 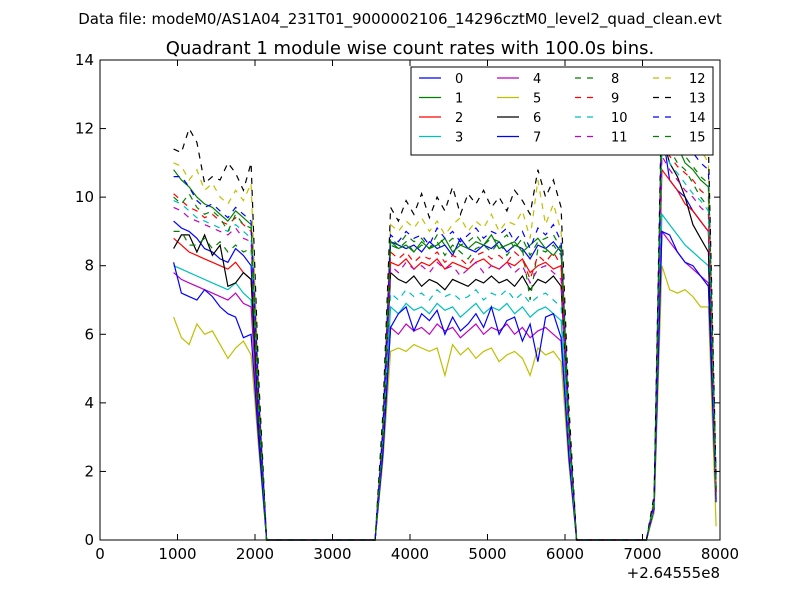 I want to click on legend-label-12: 12, so click(x=697, y=79).